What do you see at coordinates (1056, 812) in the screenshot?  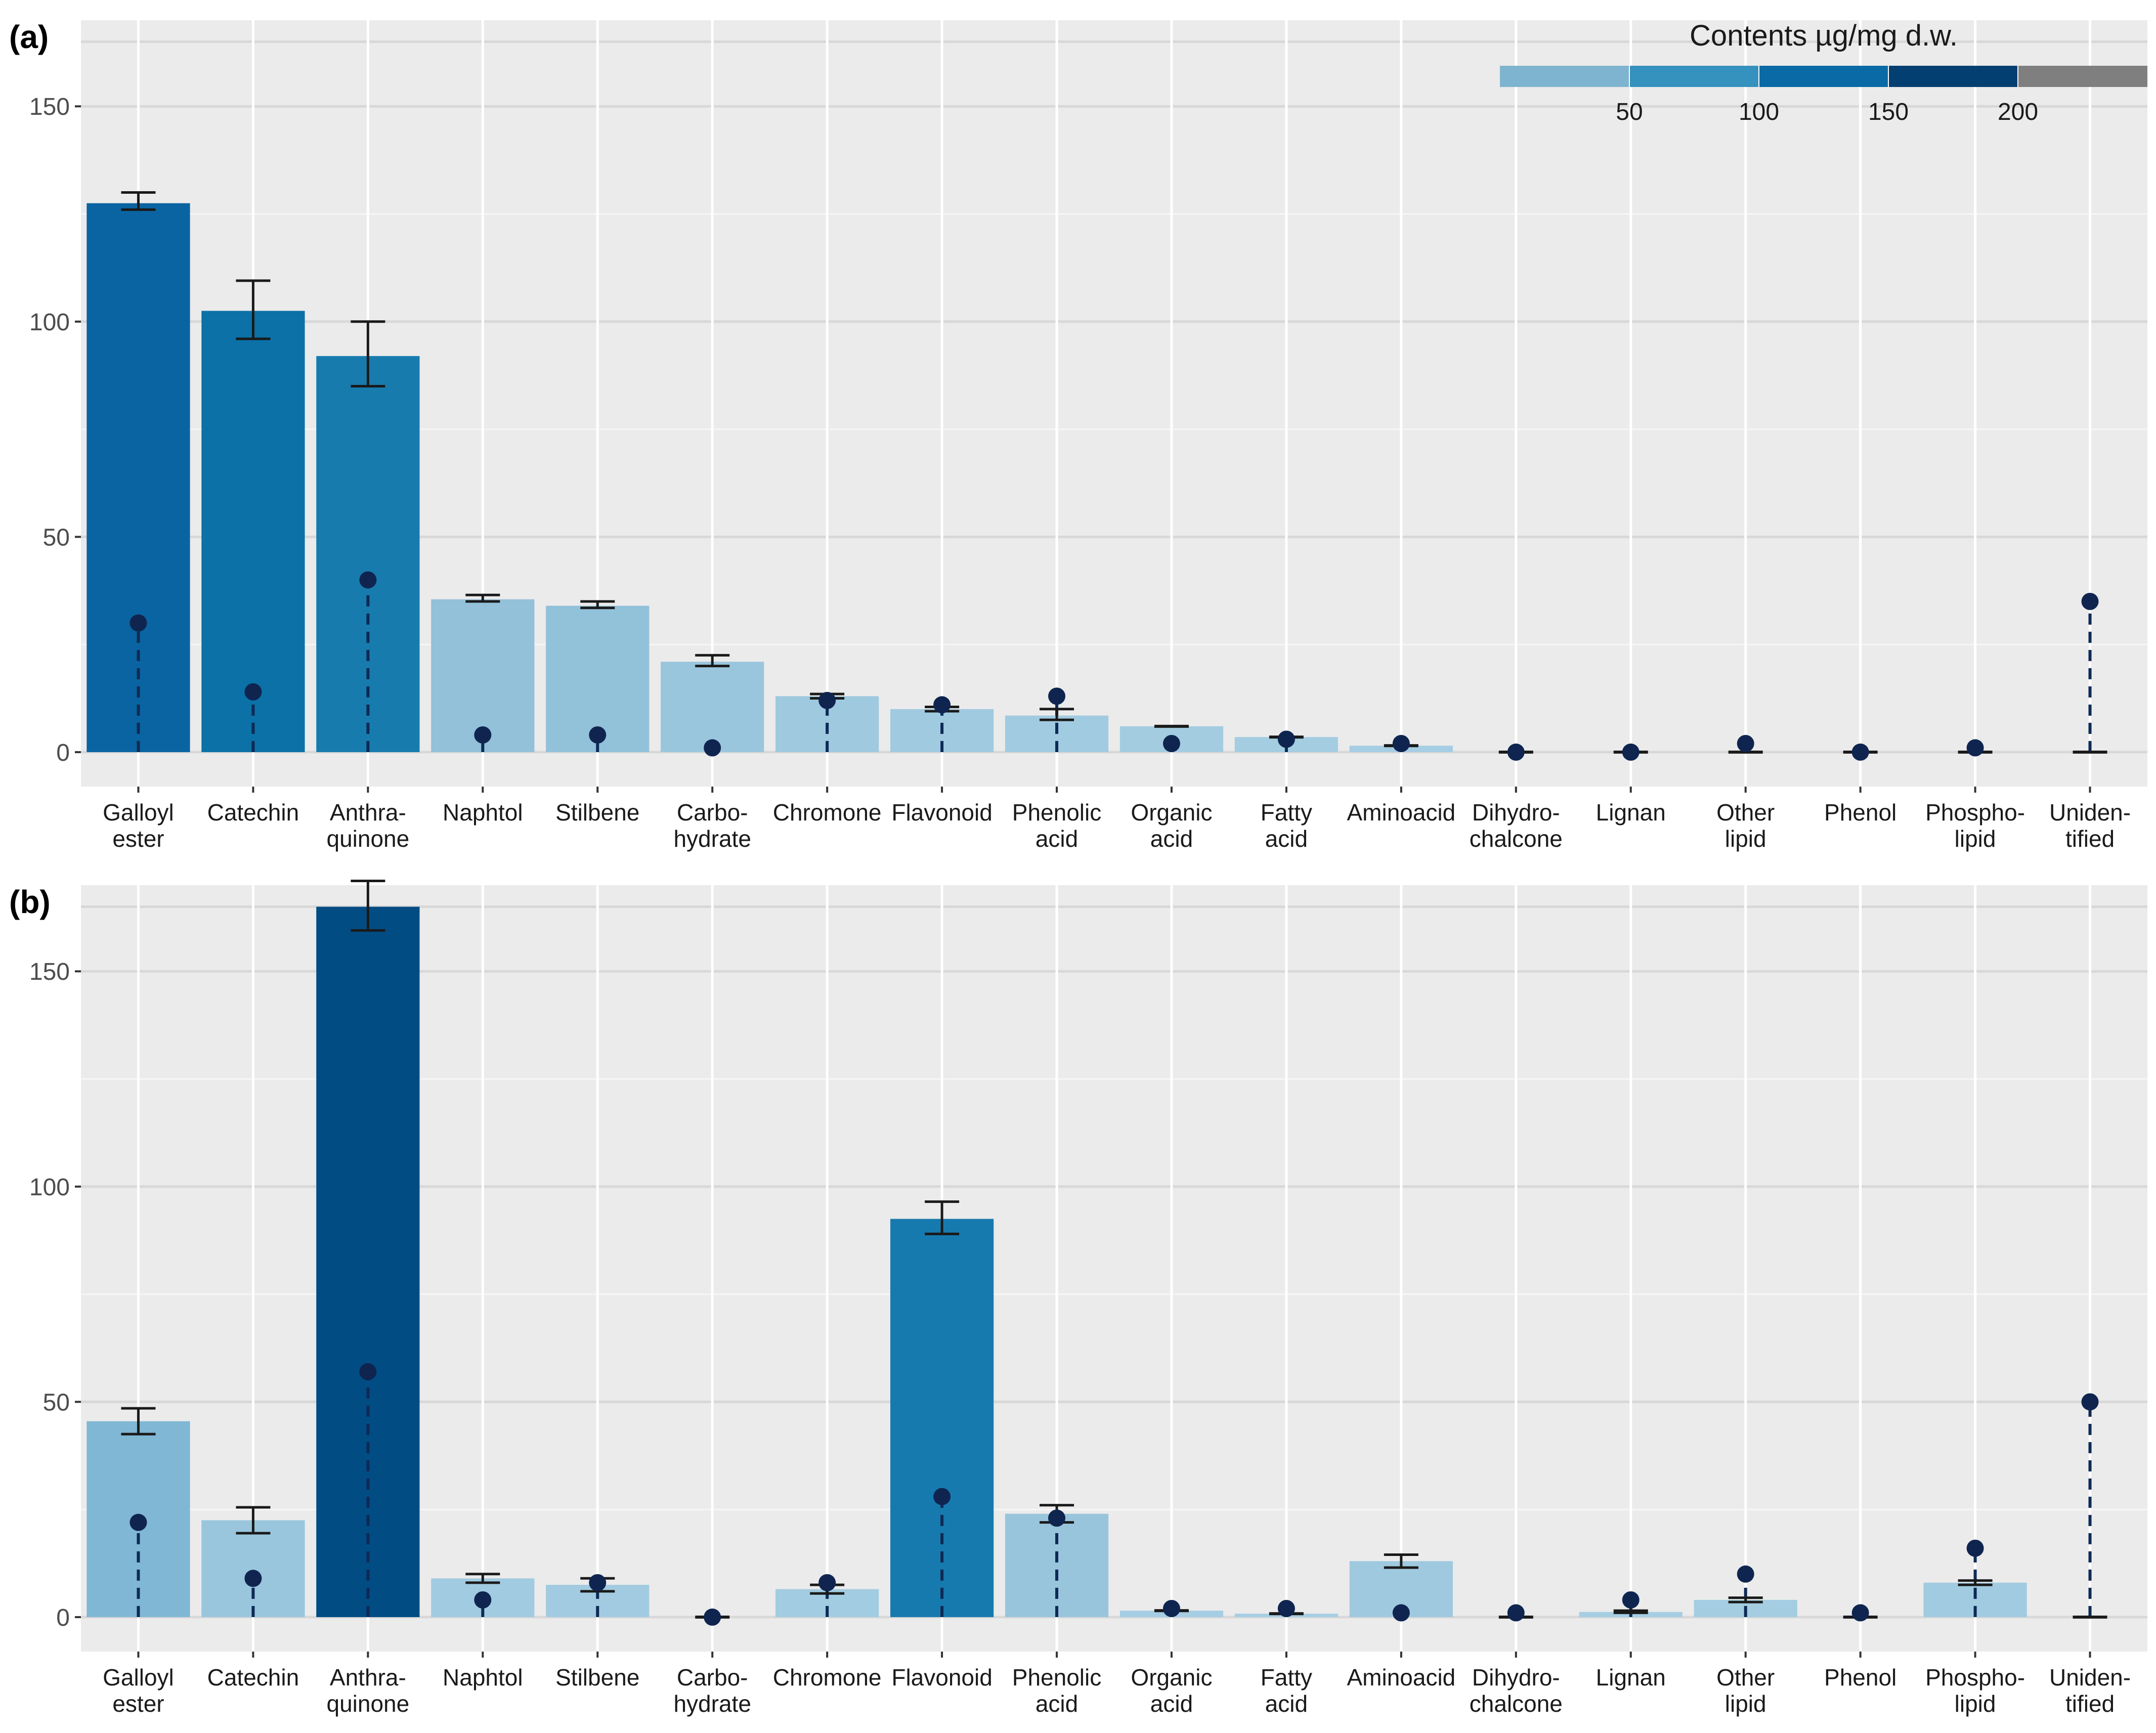 I see `x-tick-label-line1: Phenolic` at bounding box center [1056, 812].